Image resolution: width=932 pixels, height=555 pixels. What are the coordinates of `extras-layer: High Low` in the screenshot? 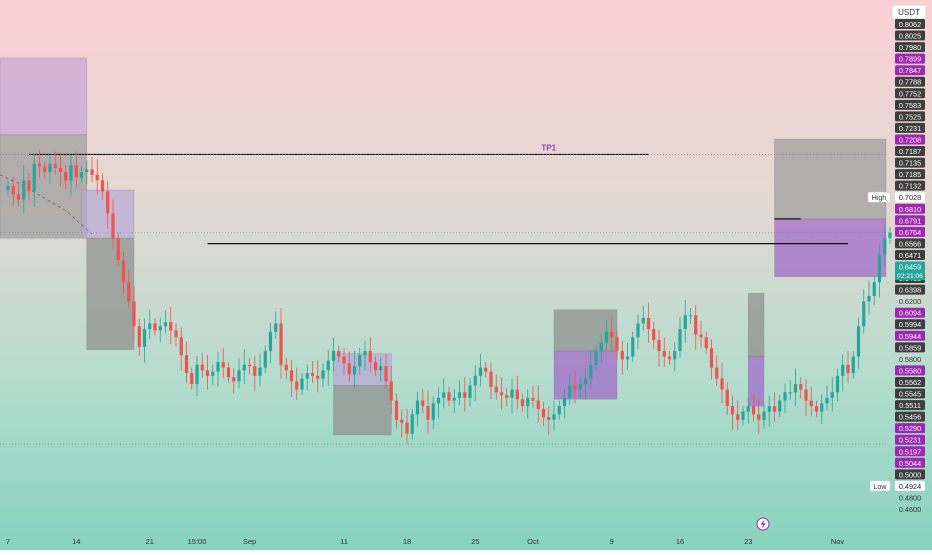 It's located at (823, 361).